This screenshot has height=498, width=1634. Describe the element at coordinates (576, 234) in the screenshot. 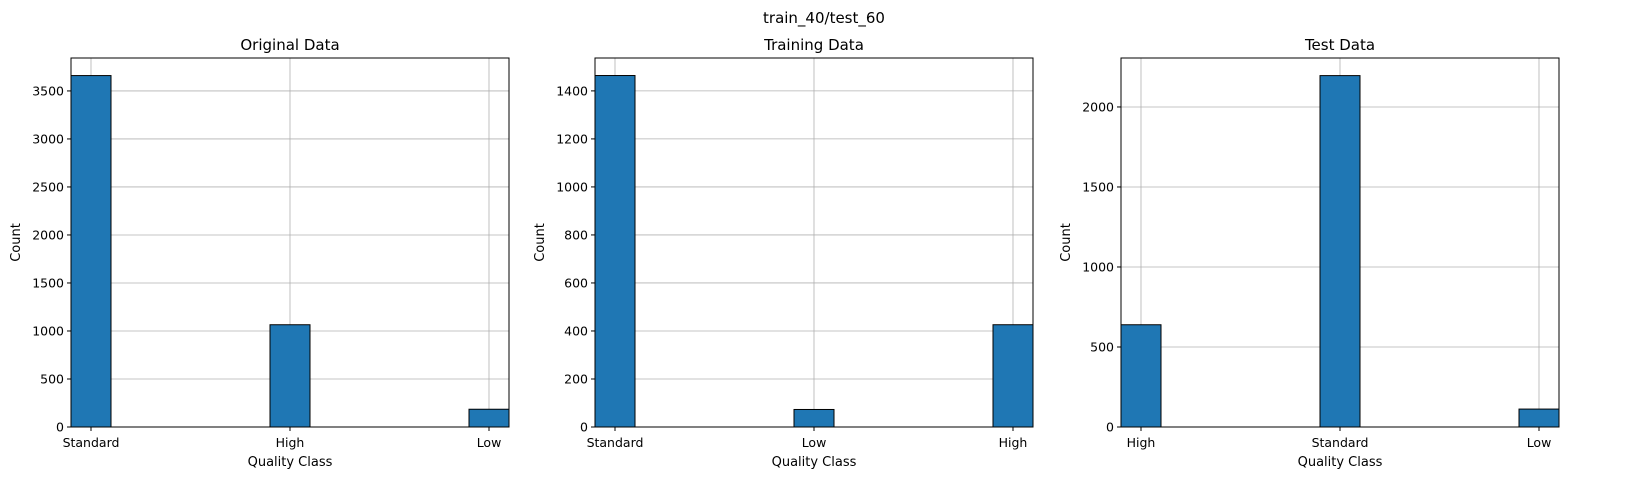

I see `y-tick-label: 800` at that location.